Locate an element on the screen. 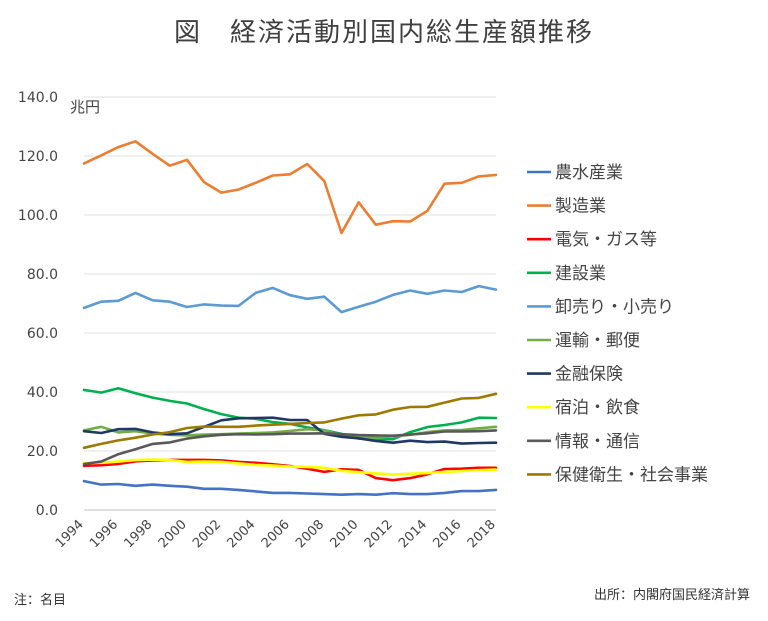  x-tick-label: 1998 is located at coordinates (138, 534).